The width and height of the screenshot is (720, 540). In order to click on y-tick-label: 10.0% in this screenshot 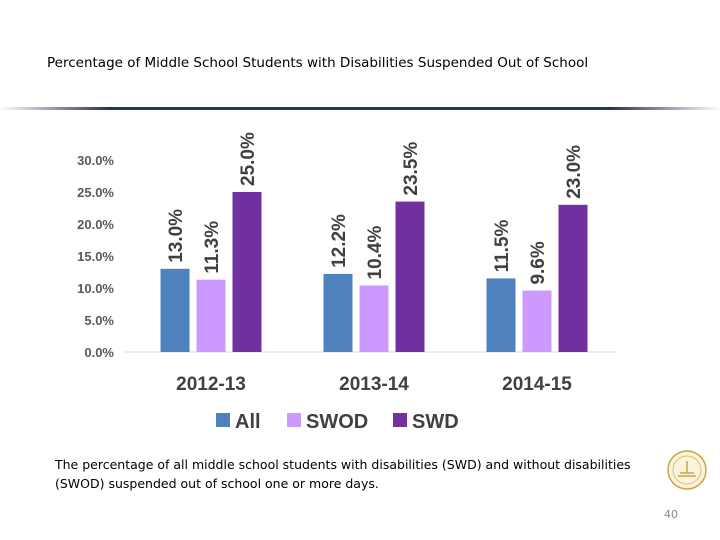, I will do `click(95, 288)`.